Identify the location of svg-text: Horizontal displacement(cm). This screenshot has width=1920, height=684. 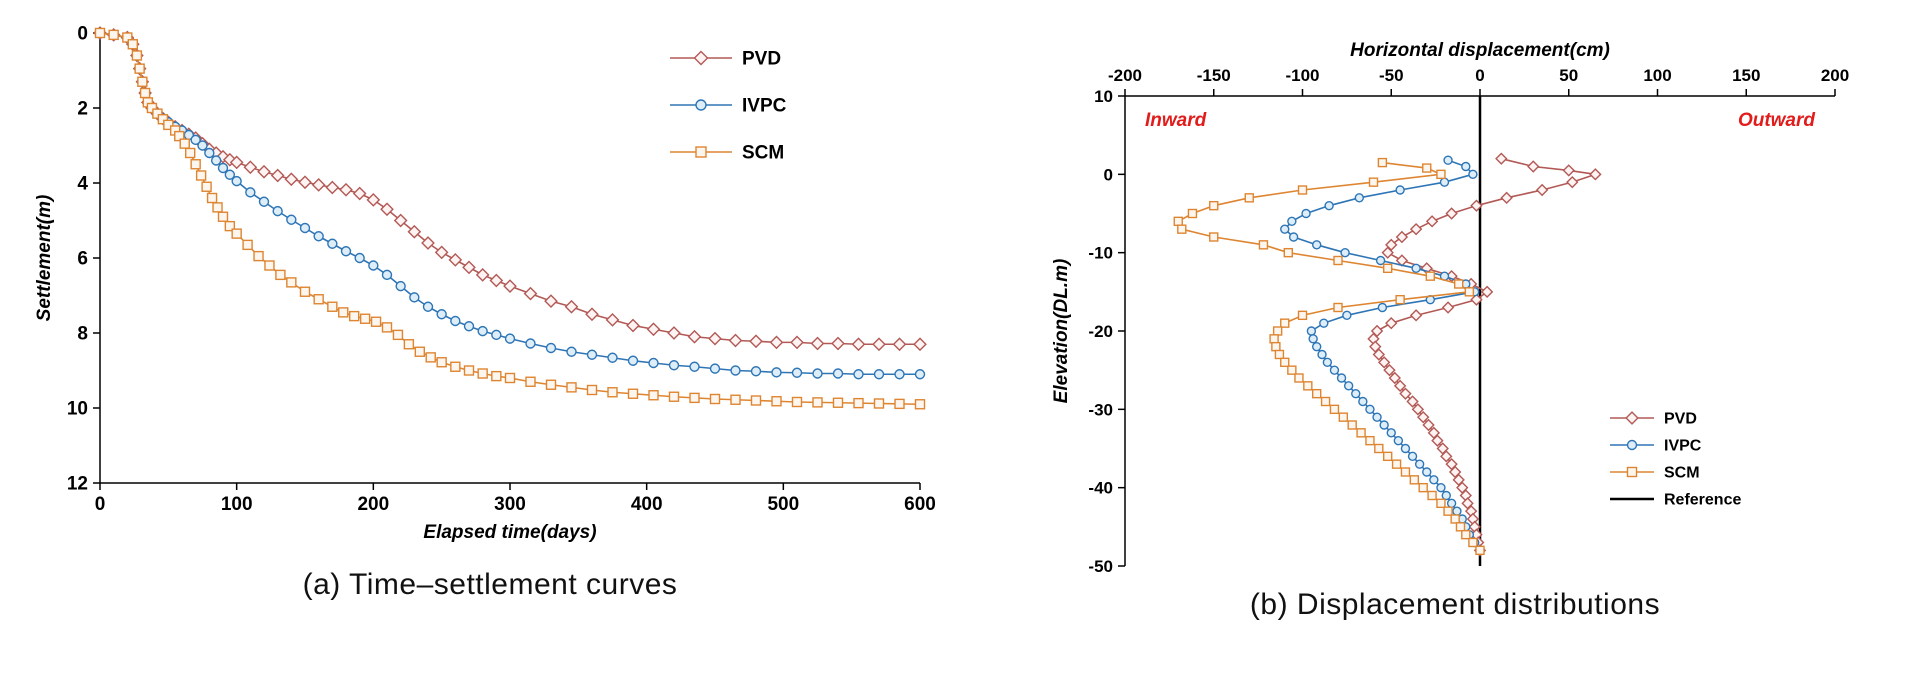
(1480, 50).